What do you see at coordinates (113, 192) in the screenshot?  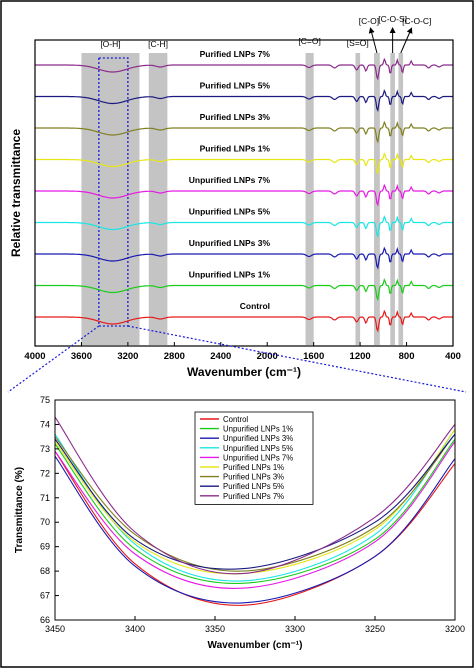 I see `zoom-box` at bounding box center [113, 192].